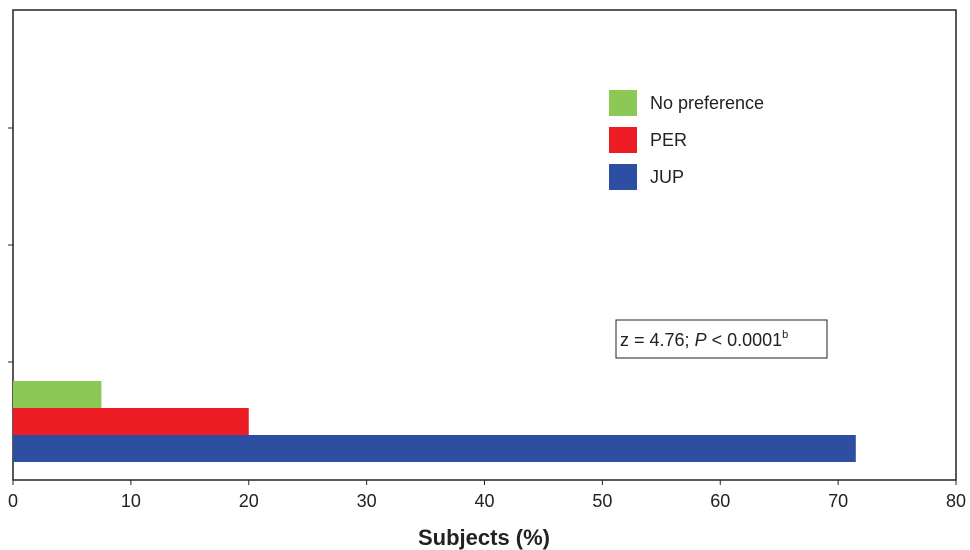 Image resolution: width=970 pixels, height=550 pixels. I want to click on legend-label-no-preference: No preference, so click(707, 103).